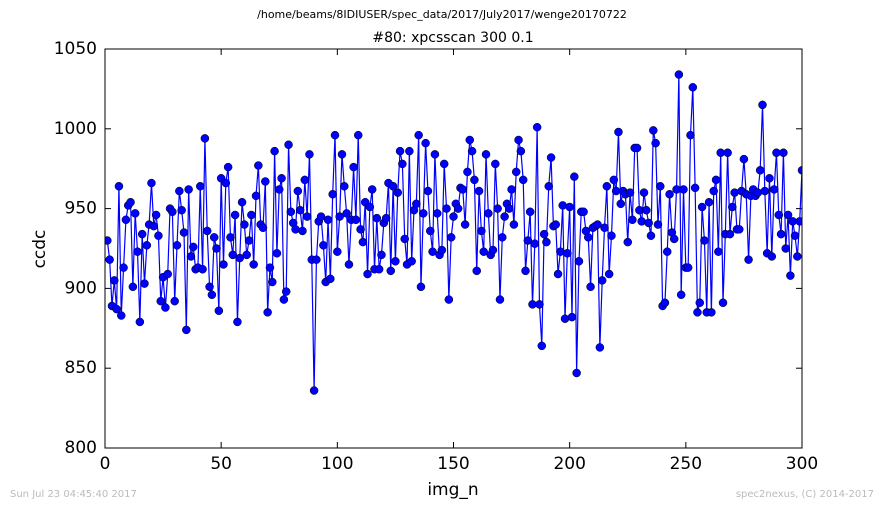 The height and width of the screenshot is (509, 884). Describe the element at coordinates (81, 209) in the screenshot. I see `y-tick-label: 950` at that location.